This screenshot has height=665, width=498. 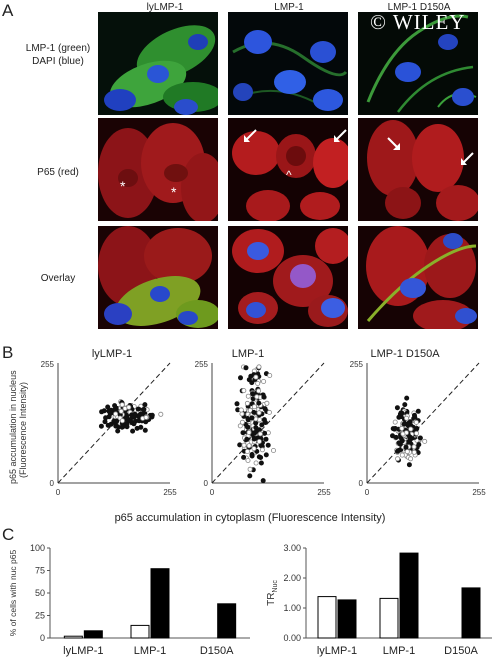 What do you see at coordinates (37, 548) in the screenshot?
I see `bar-ytick-label: 100` at bounding box center [37, 548].